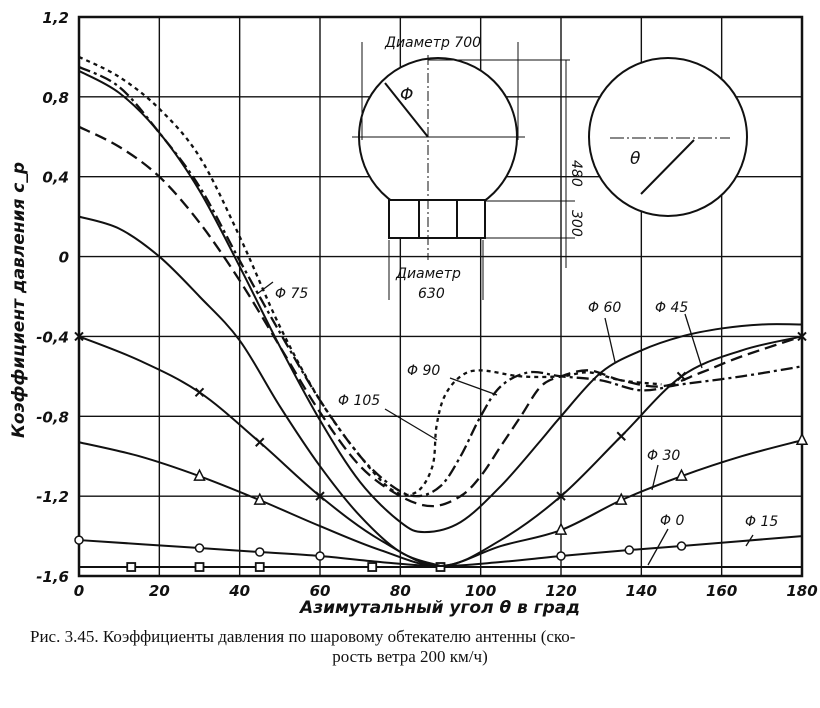  I want to click on label-phi15-leader, so click(749, 540).